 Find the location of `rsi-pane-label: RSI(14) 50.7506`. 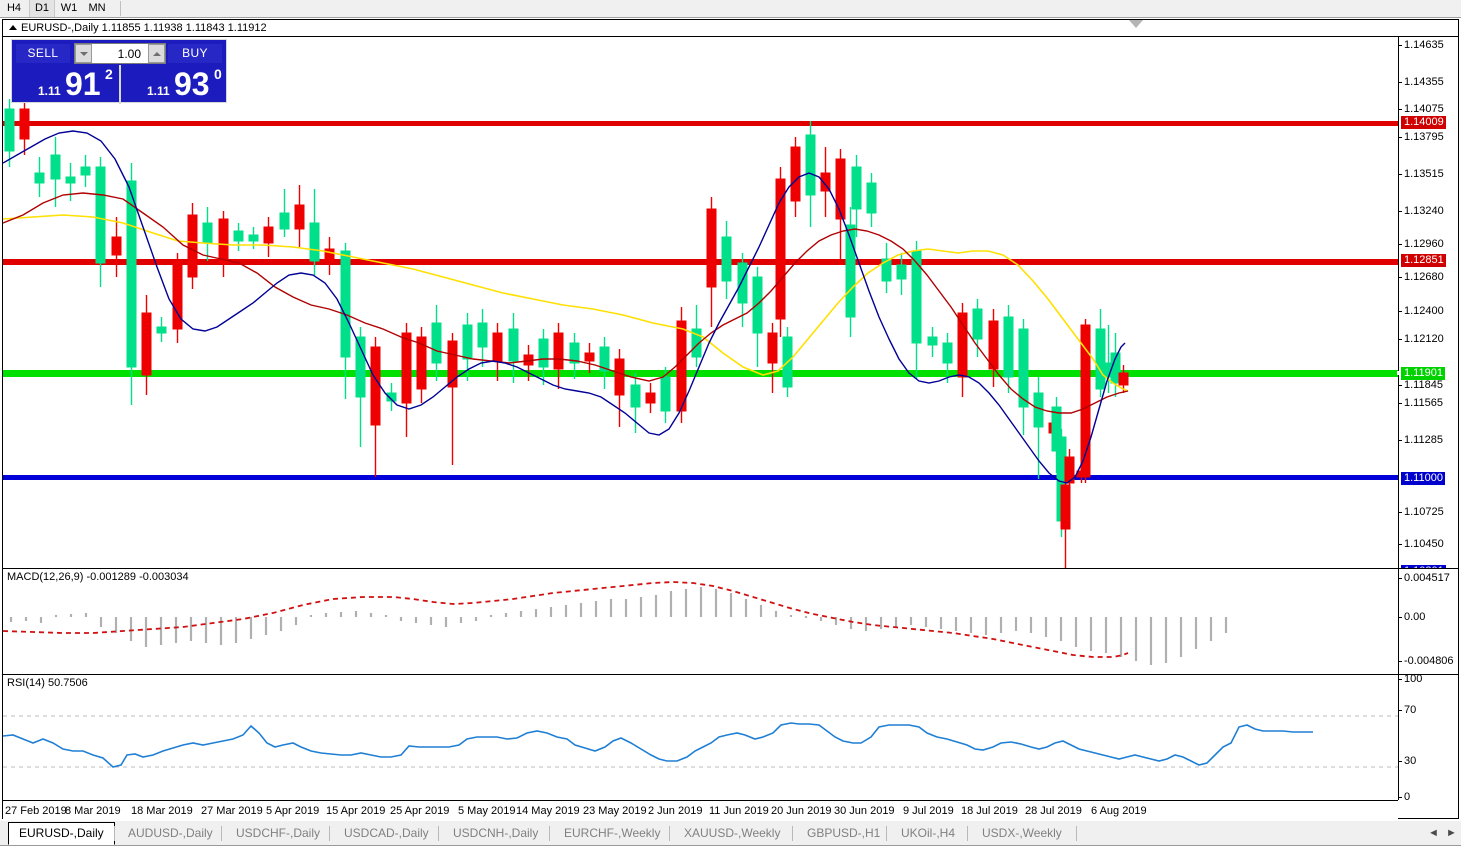

rsi-pane-label: RSI(14) 50.7506 is located at coordinates (47, 683).